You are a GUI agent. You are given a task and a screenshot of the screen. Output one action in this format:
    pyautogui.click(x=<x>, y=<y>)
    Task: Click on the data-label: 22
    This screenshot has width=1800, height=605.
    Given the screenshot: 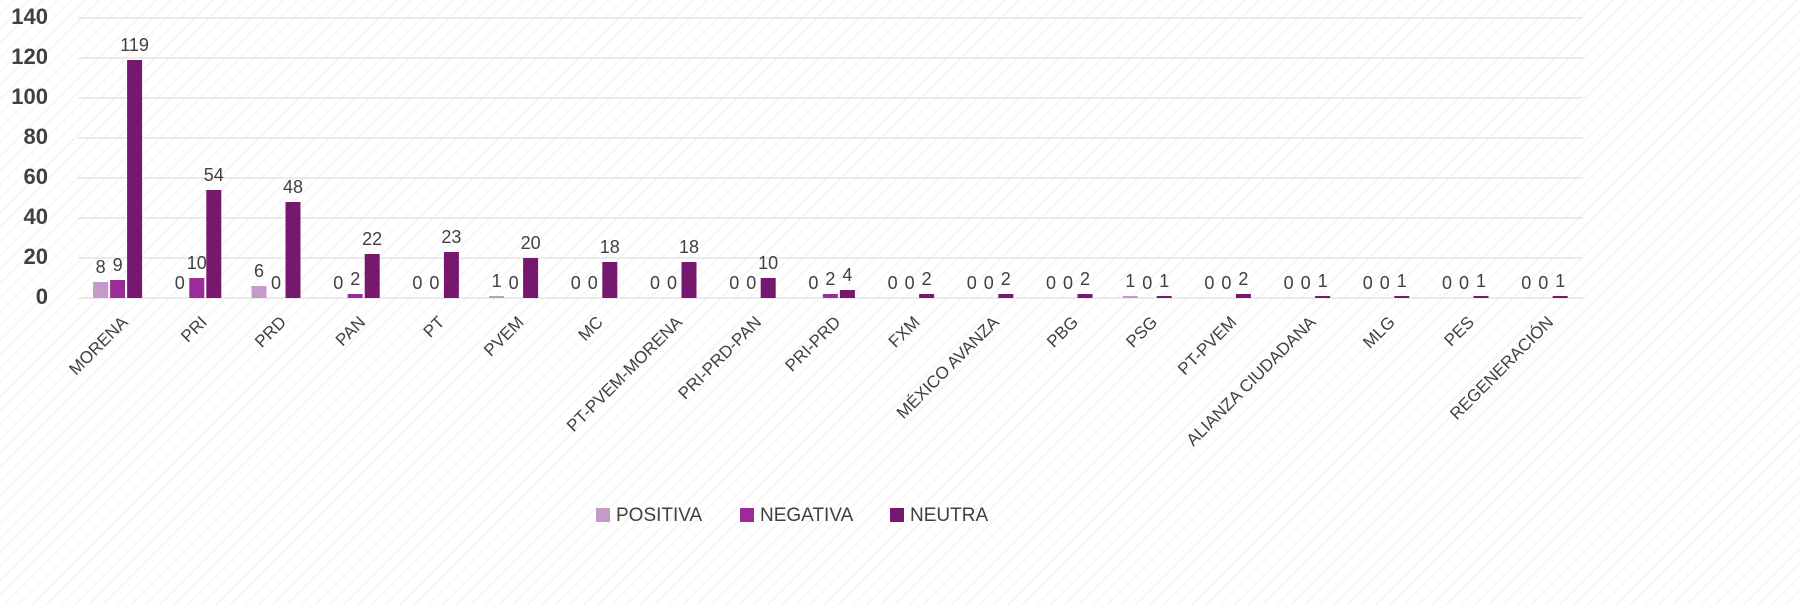 What is the action you would take?
    pyautogui.click(x=372, y=239)
    